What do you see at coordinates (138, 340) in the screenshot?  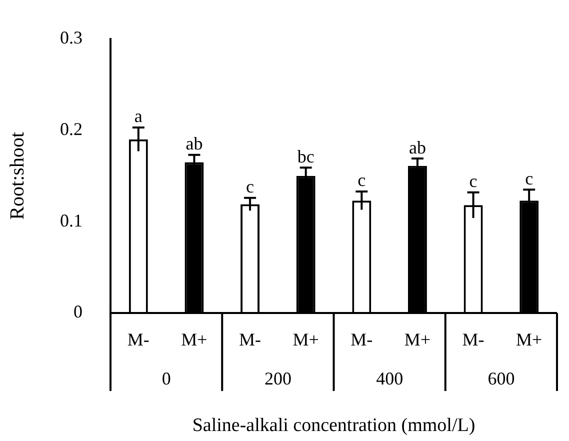 I see `series-label: M-` at bounding box center [138, 340].